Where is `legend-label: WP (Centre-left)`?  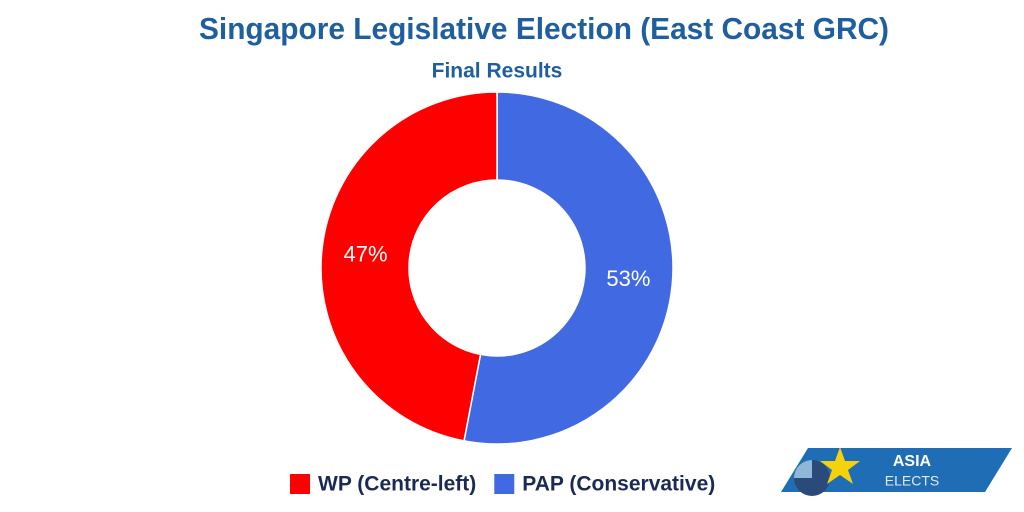 legend-label: WP (Centre-left) is located at coordinates (397, 484).